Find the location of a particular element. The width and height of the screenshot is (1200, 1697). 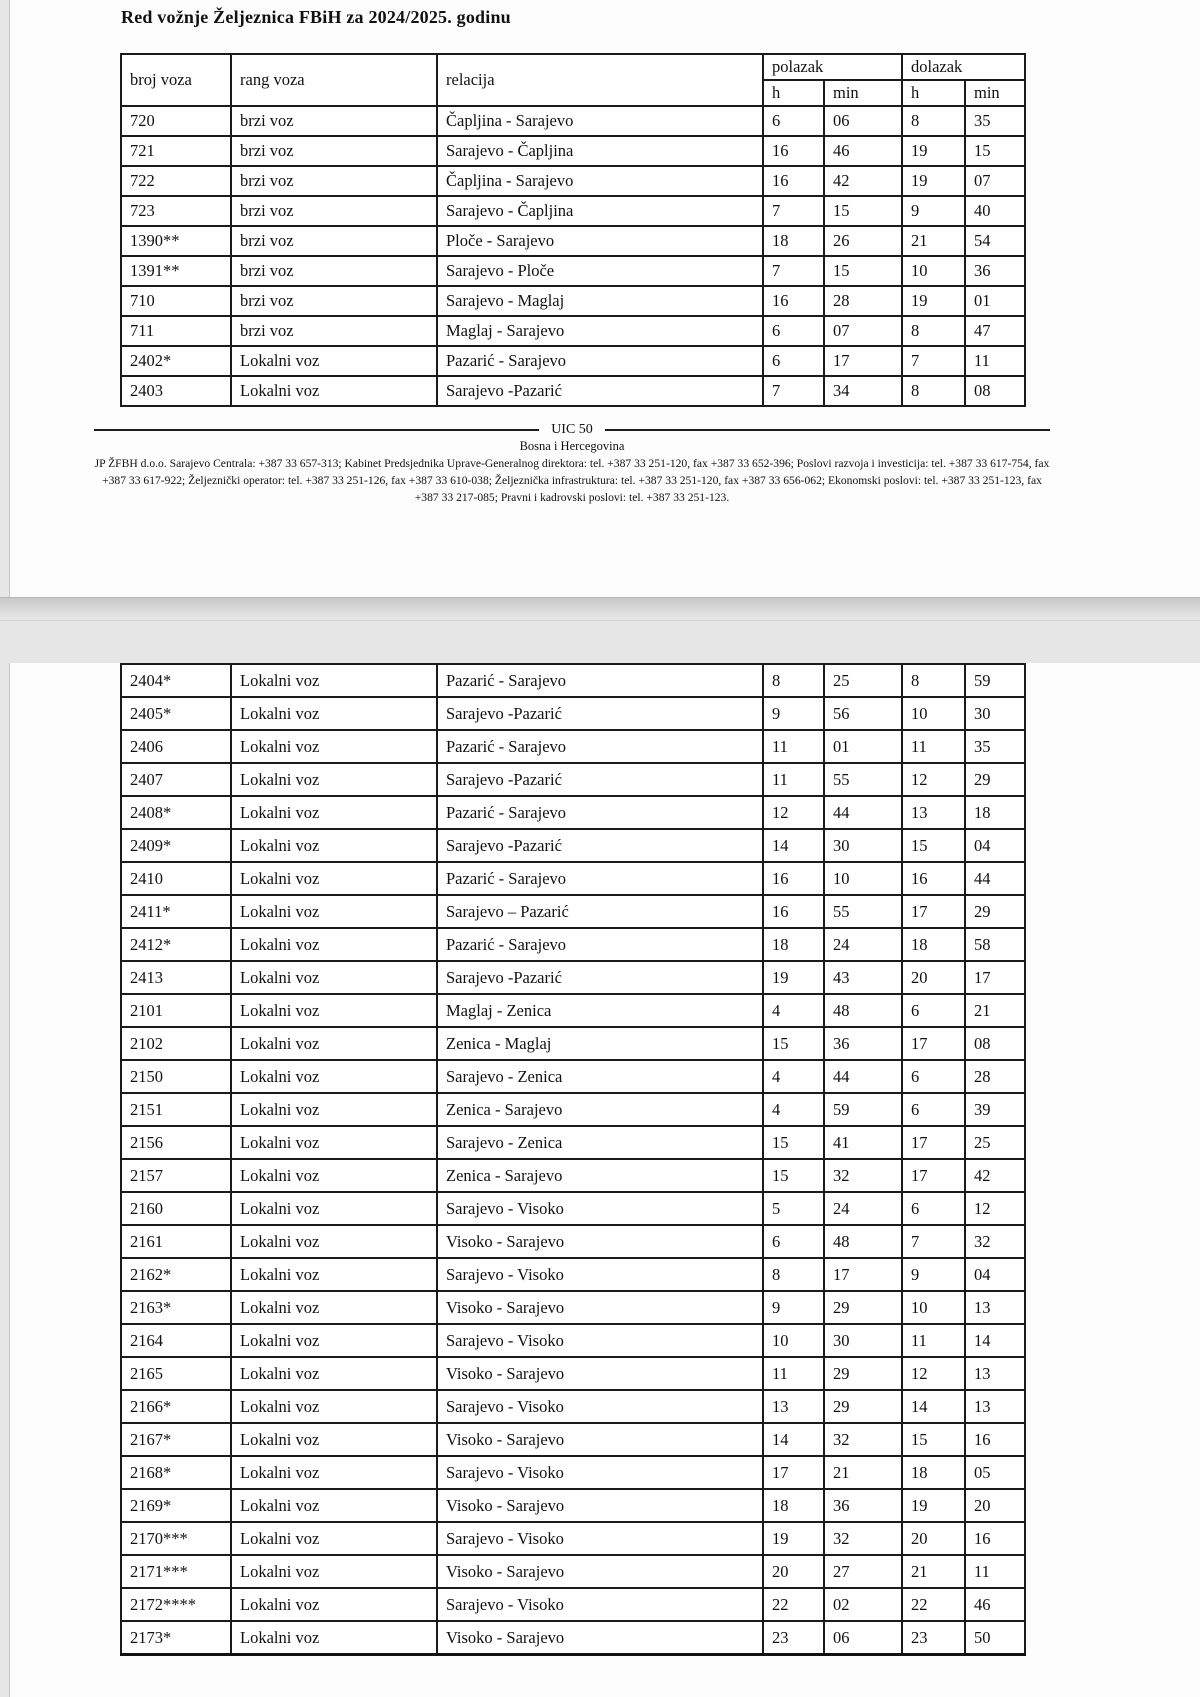

cell-polazak-min: 28 is located at coordinates (863, 301).